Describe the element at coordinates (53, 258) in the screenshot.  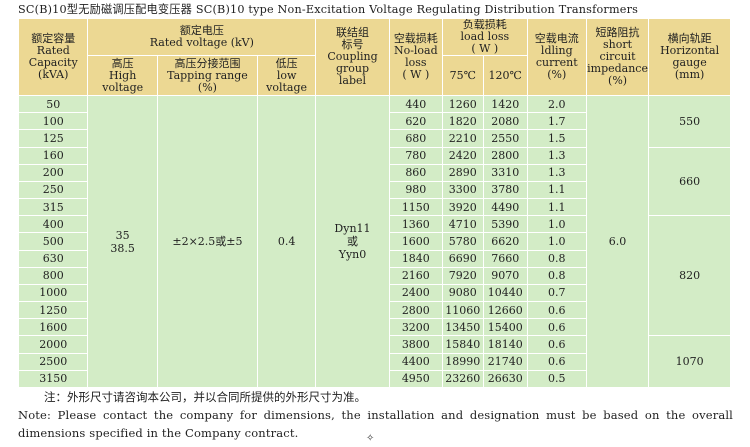
I see `capacity-cell: 630` at that location.